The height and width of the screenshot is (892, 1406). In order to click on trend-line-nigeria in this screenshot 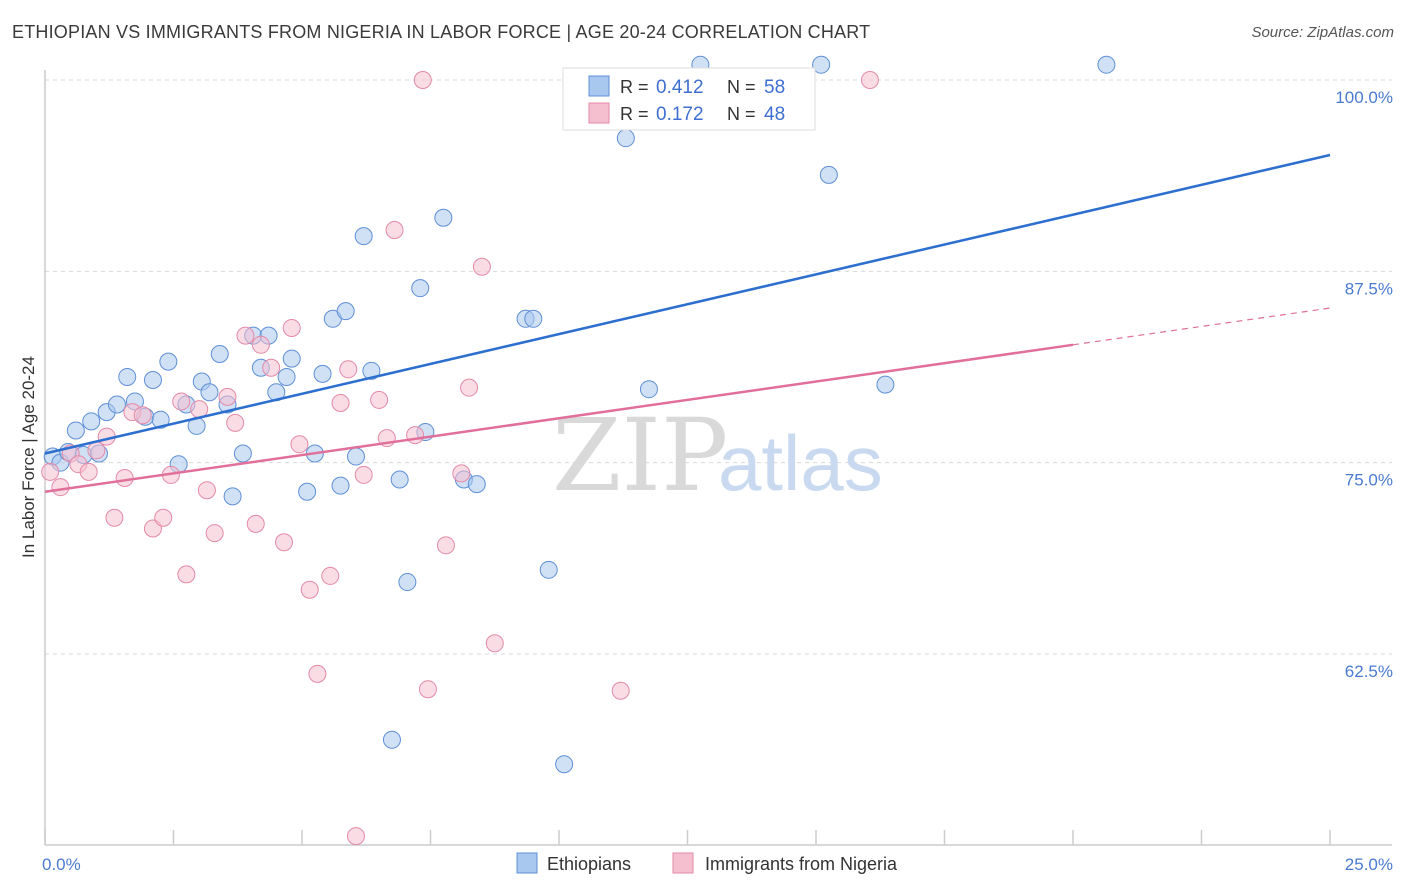, I will do `click(559, 418)`.